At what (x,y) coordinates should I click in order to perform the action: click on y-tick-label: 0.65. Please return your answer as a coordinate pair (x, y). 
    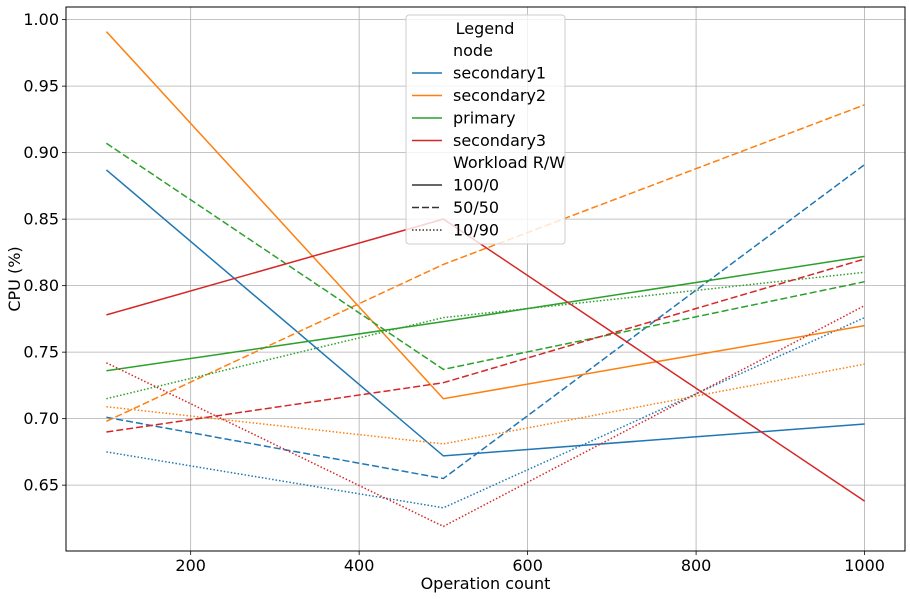
    Looking at the image, I should click on (41, 485).